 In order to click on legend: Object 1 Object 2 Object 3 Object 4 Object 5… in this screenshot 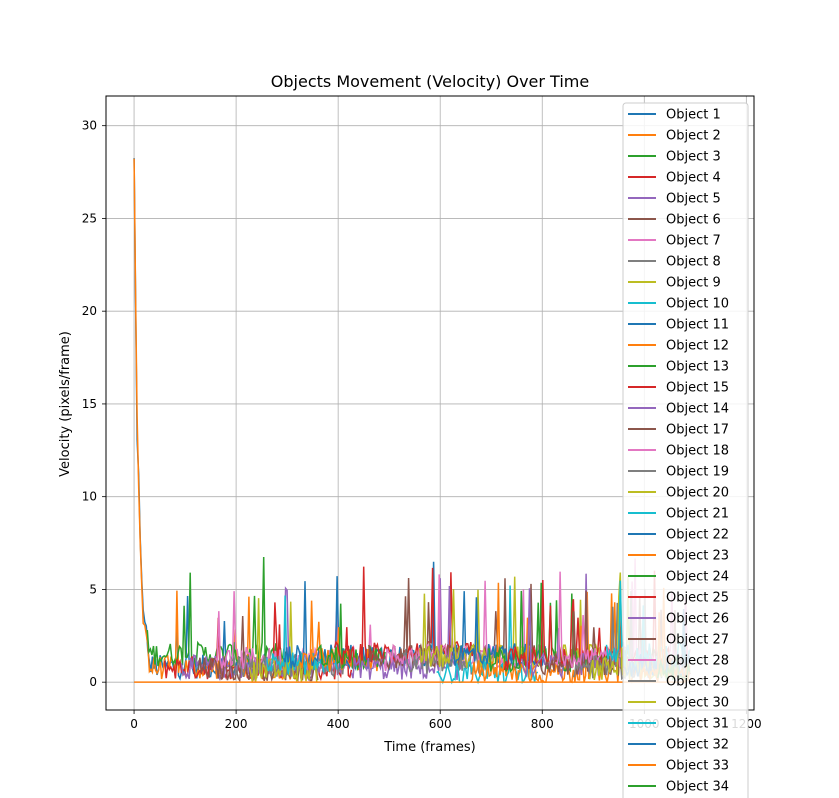, I will do `click(685, 450)`.